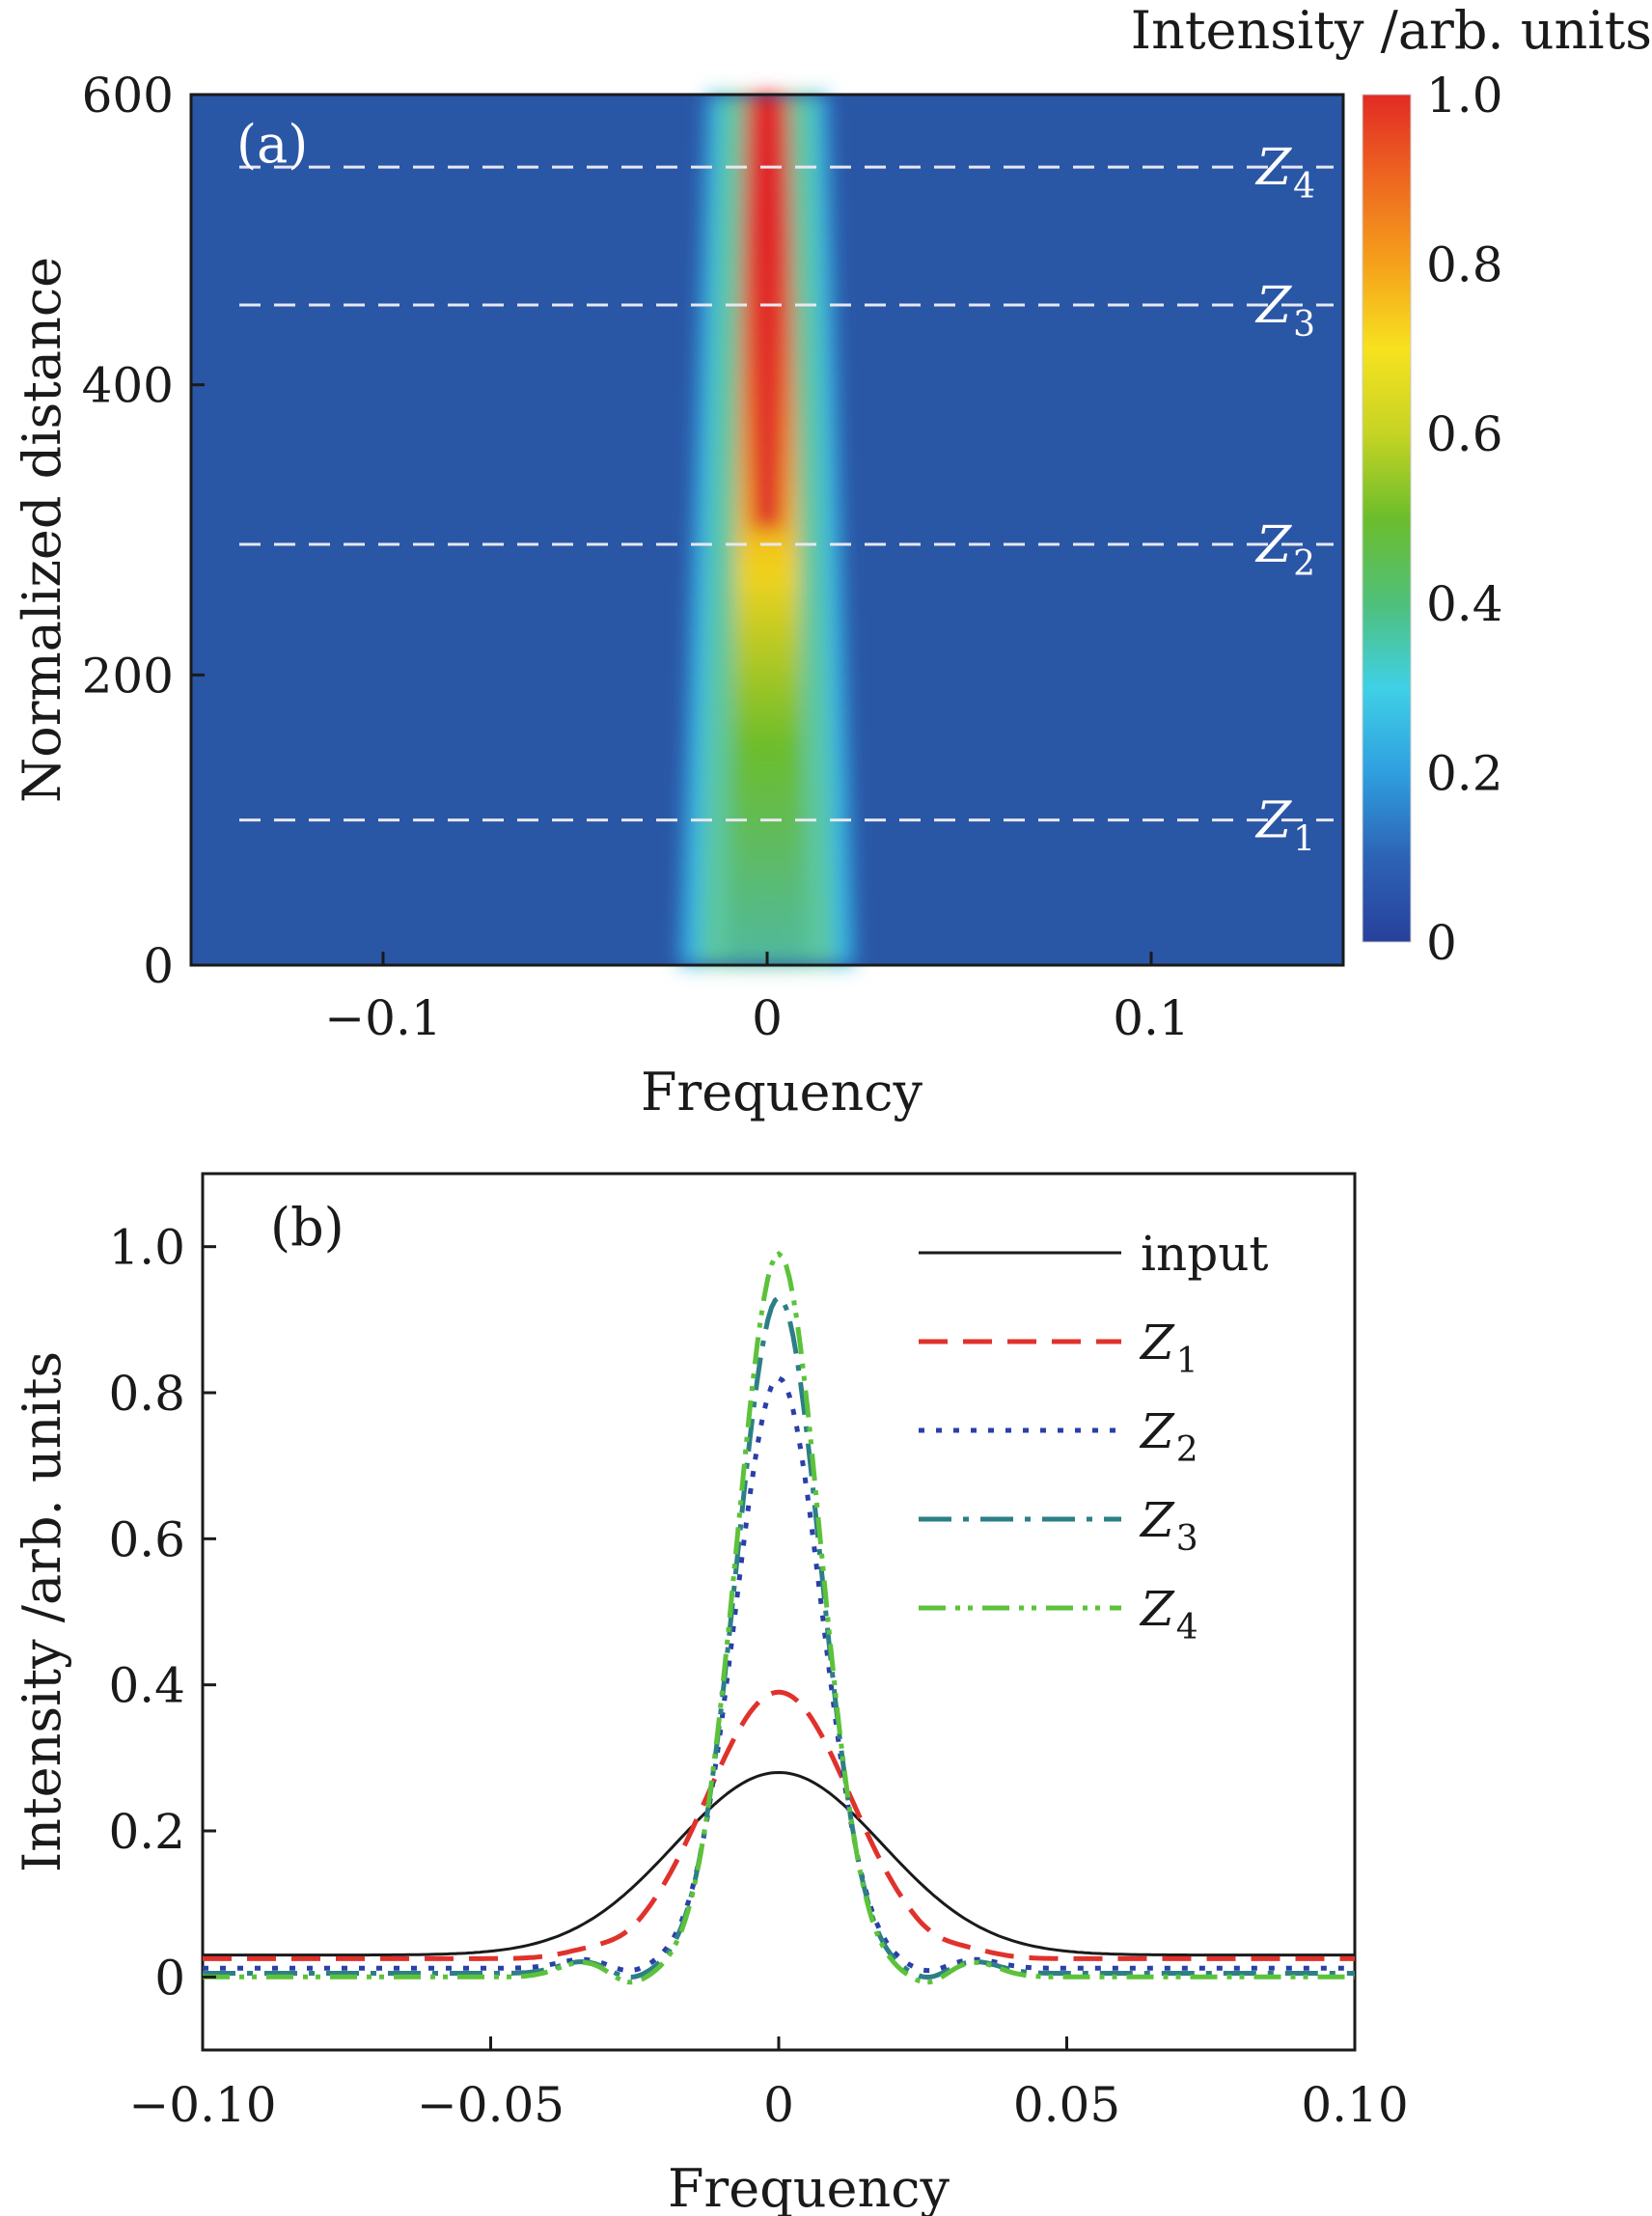  What do you see at coordinates (1284, 826) in the screenshot?
I see `marker-label-z1: Z1` at bounding box center [1284, 826].